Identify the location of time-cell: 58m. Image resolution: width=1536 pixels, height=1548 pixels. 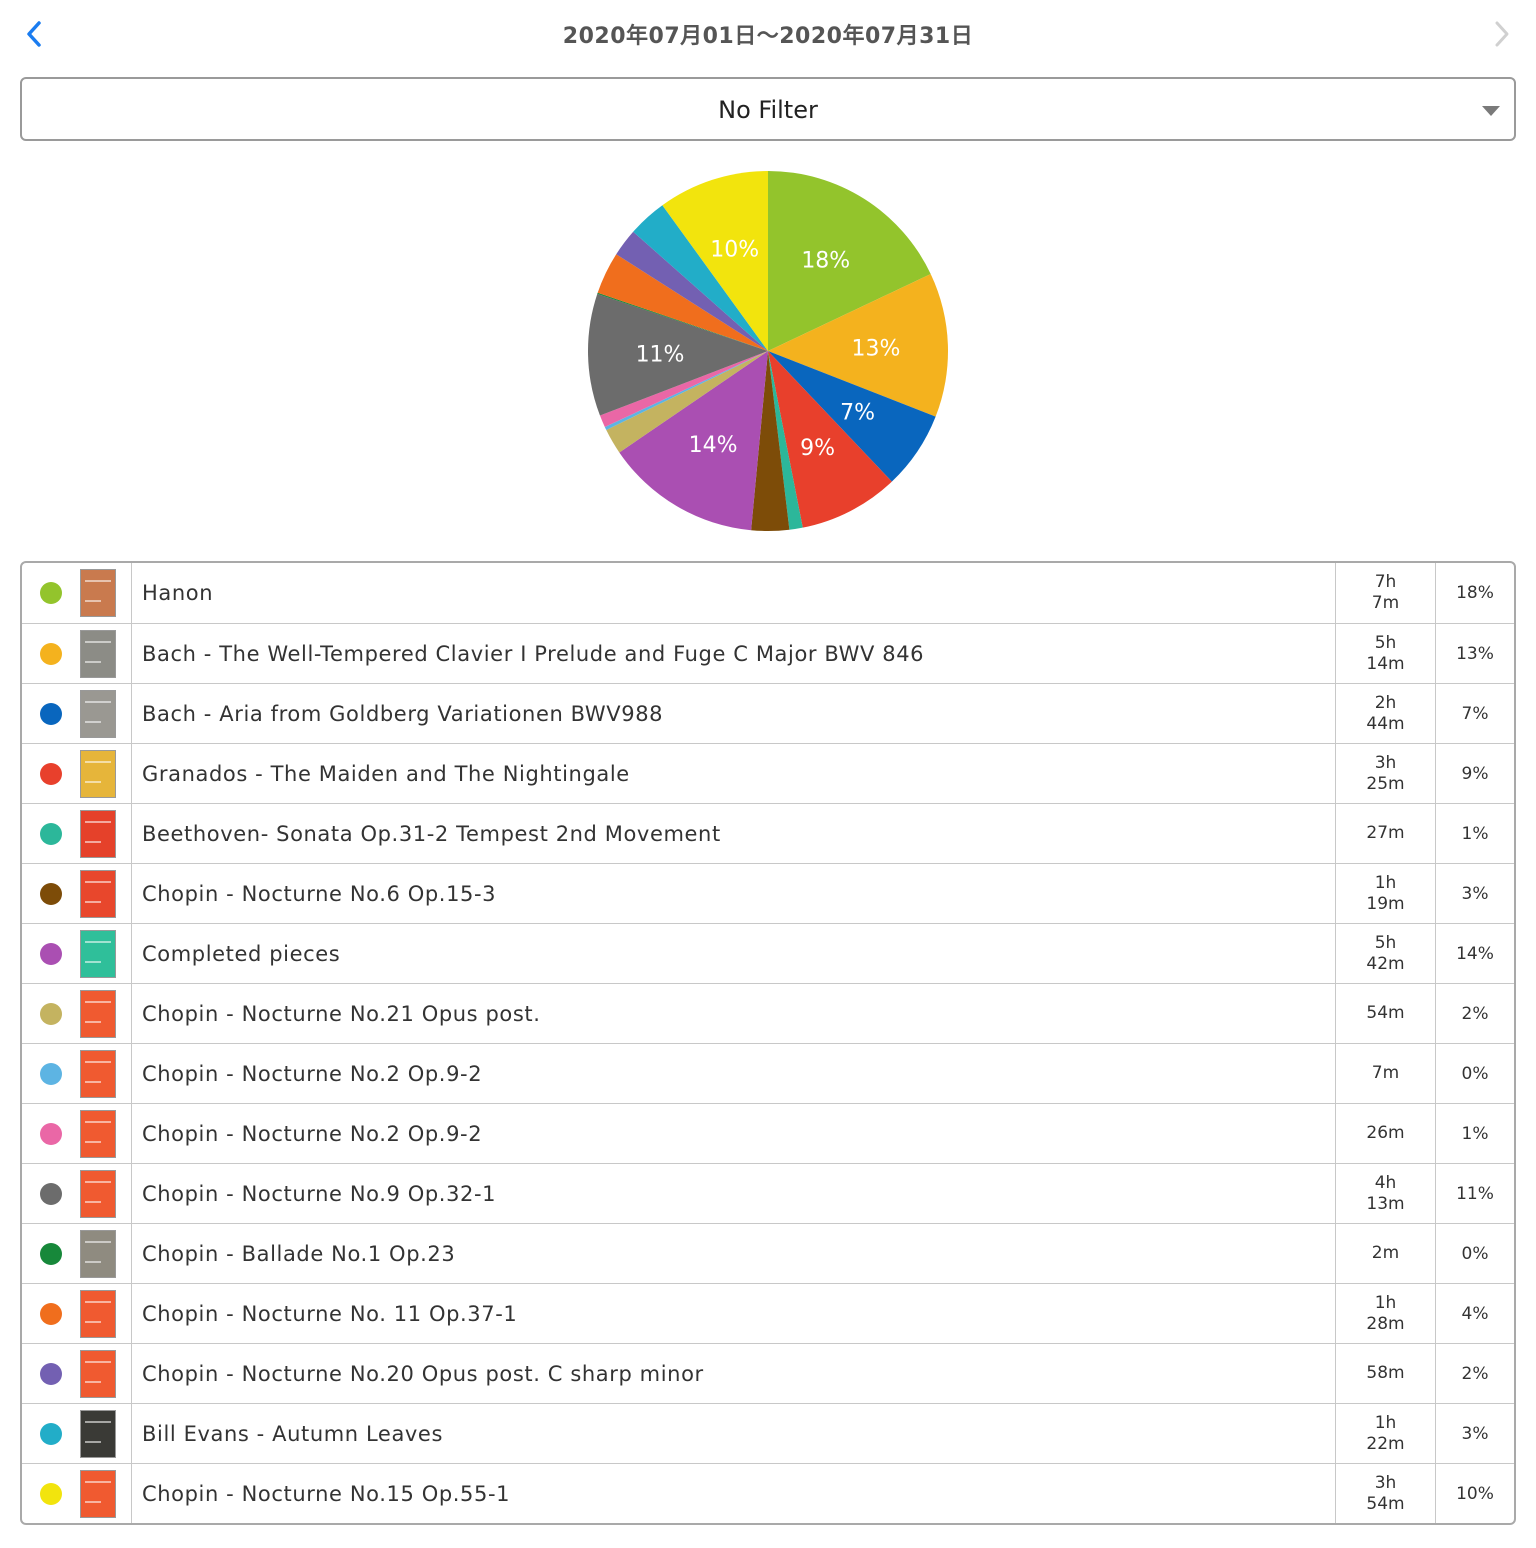
(1386, 1373).